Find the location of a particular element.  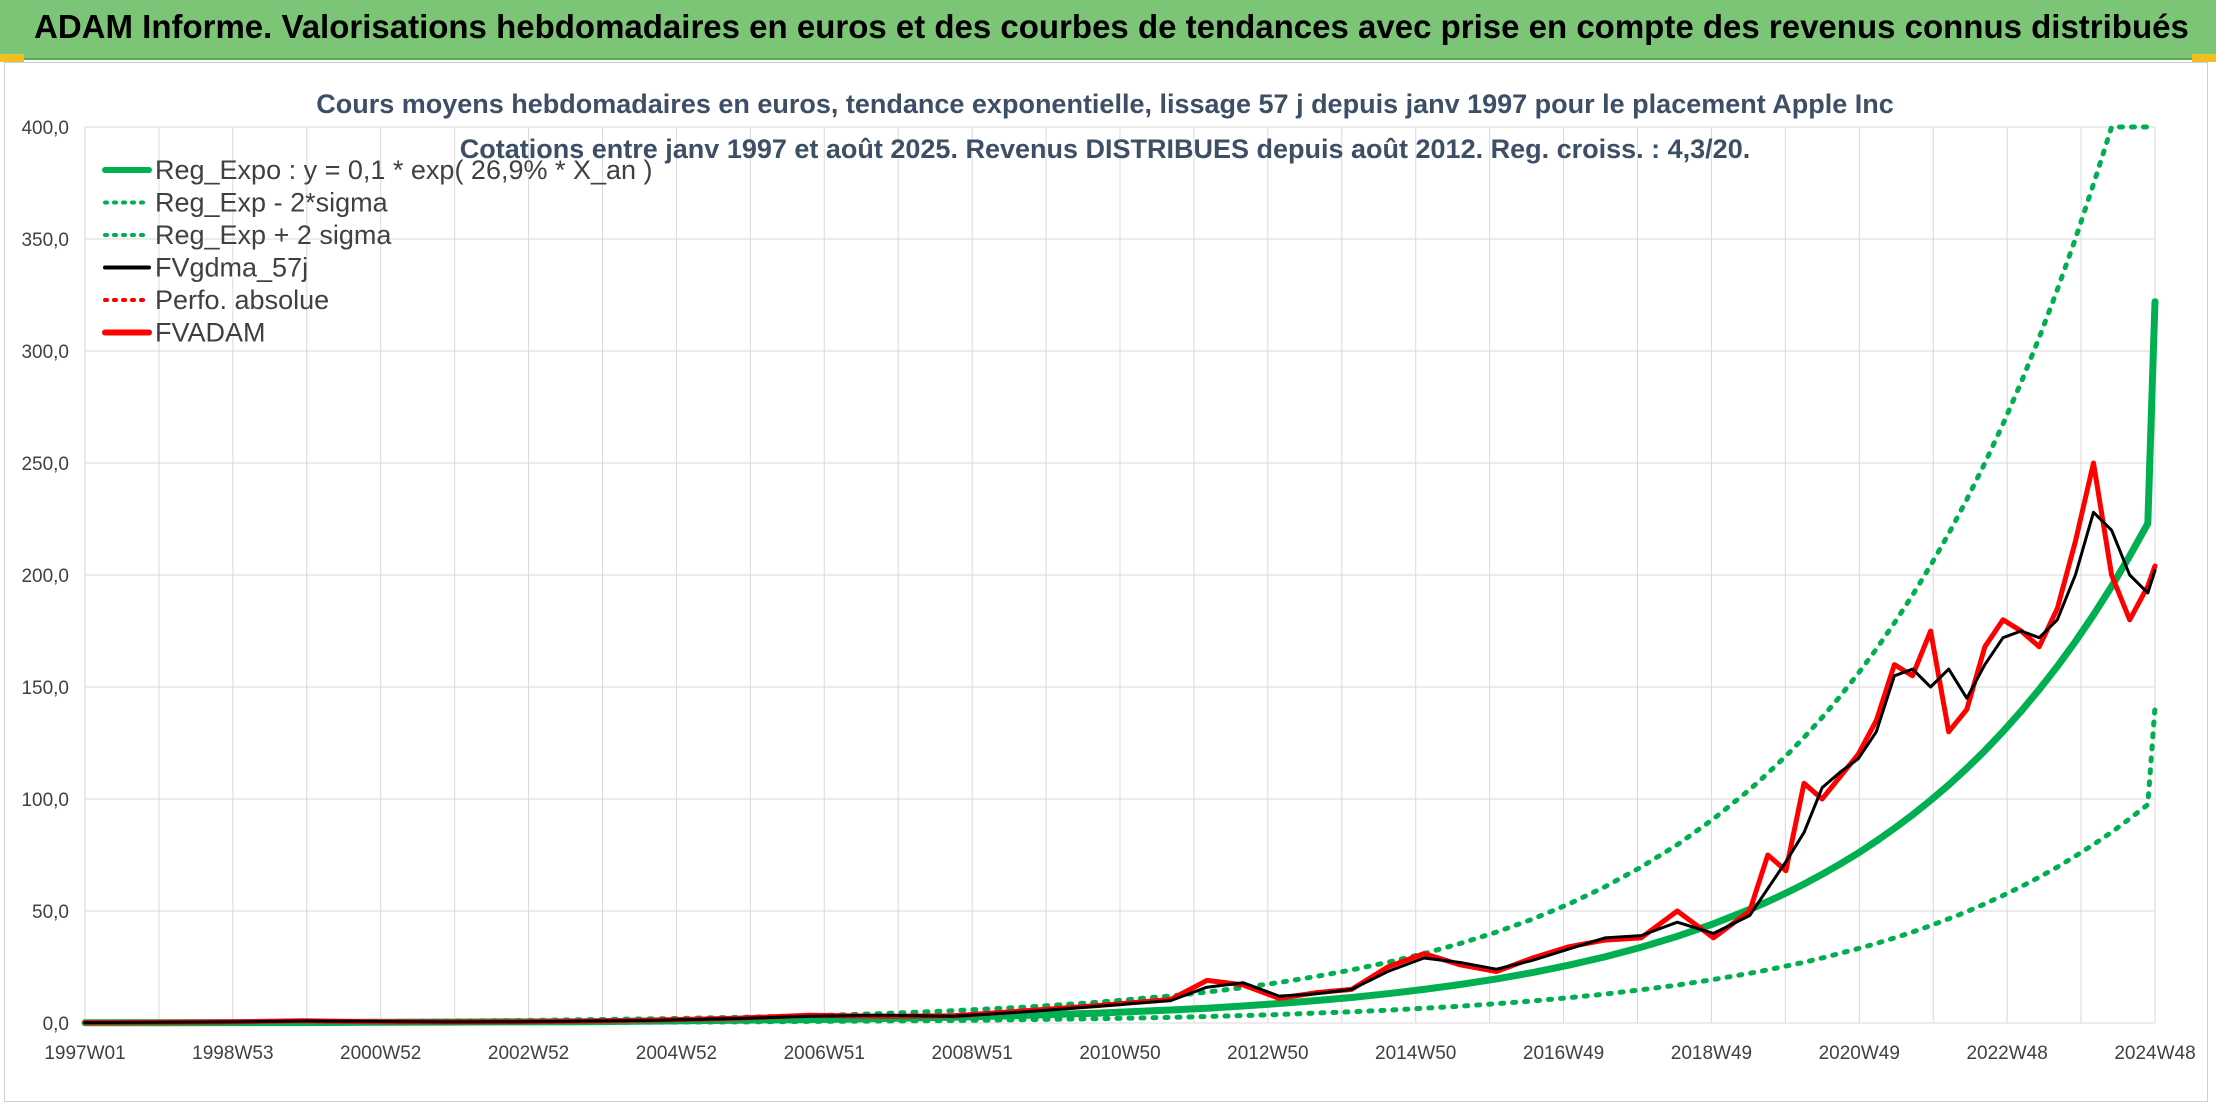

legend-label: Perfo. absolue is located at coordinates (242, 300).